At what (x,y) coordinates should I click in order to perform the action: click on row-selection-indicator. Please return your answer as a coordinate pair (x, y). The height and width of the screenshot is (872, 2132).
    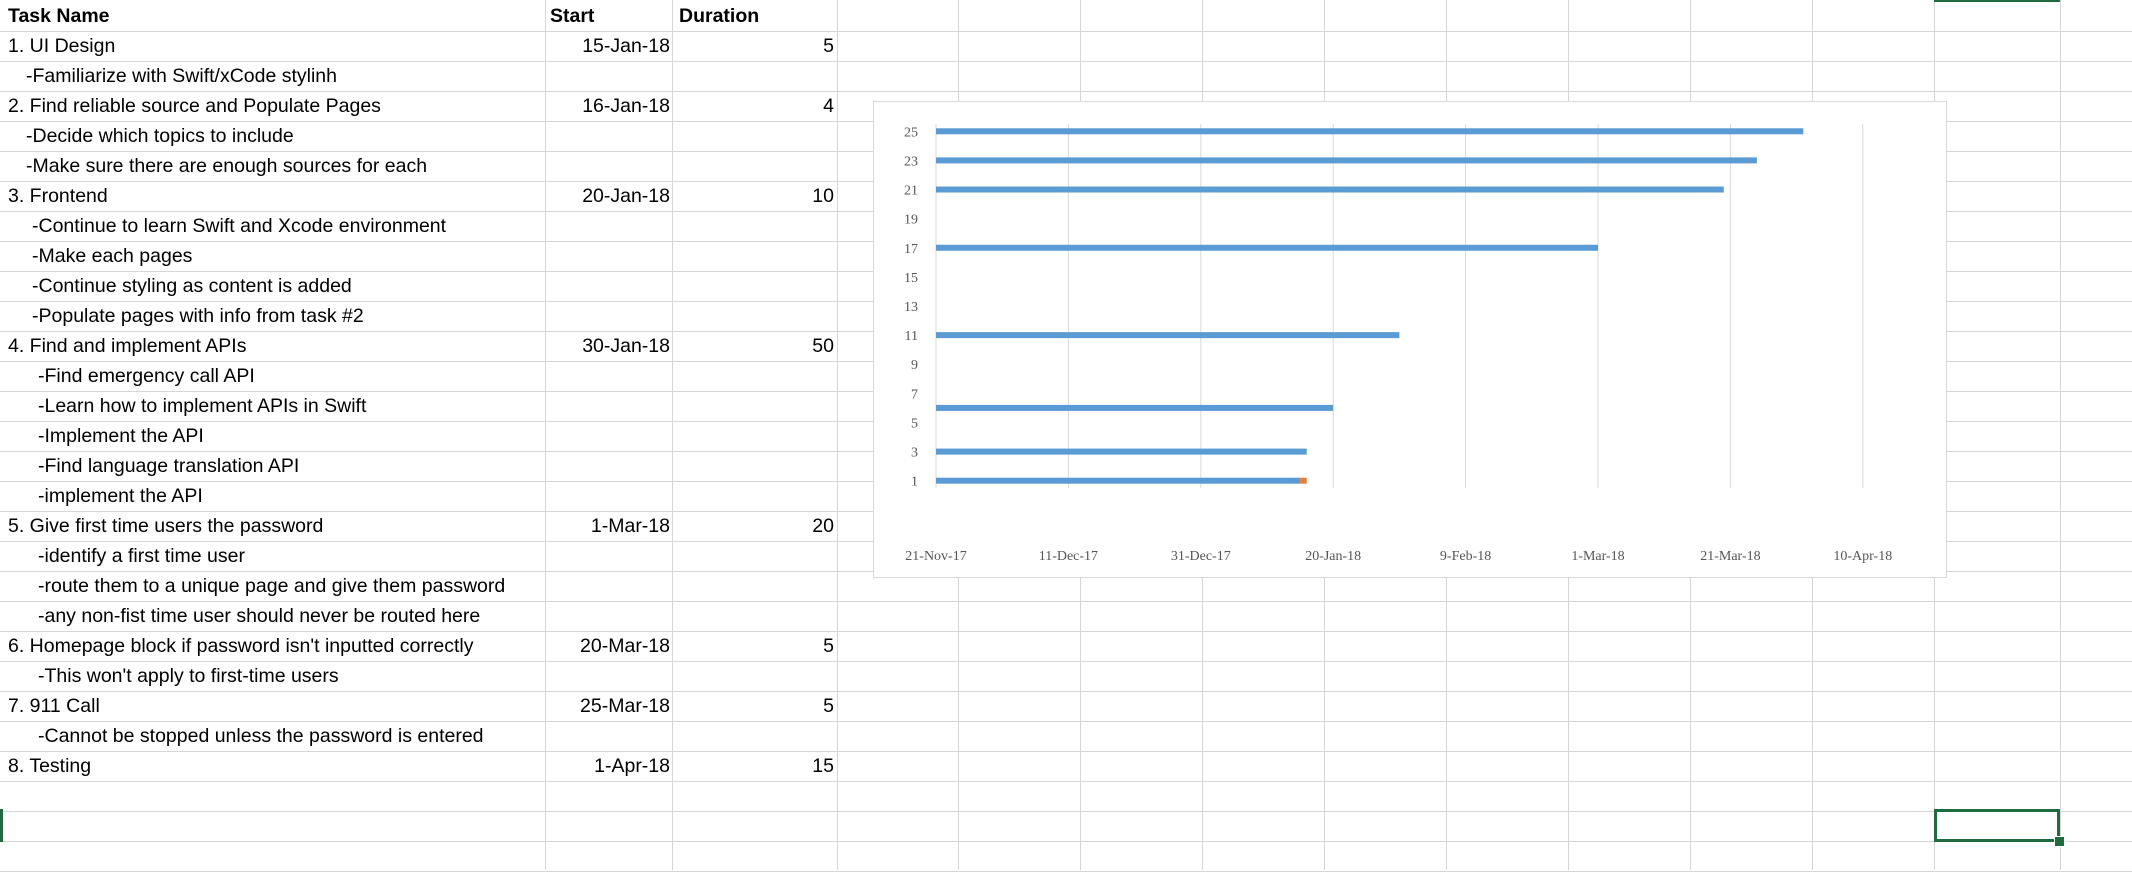
    Looking at the image, I should click on (1, 825).